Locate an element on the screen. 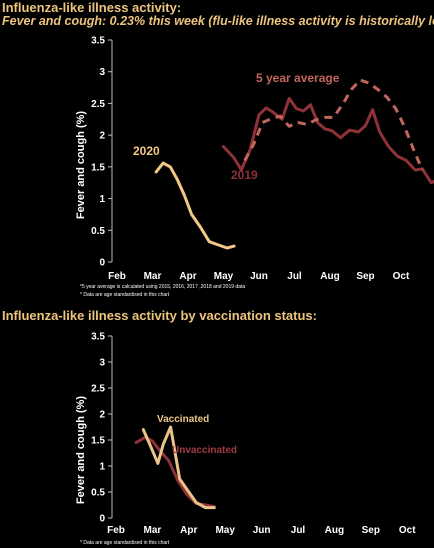 The height and width of the screenshot is (548, 434). chart1-y-tick-label: 2.5 is located at coordinates (98, 104).